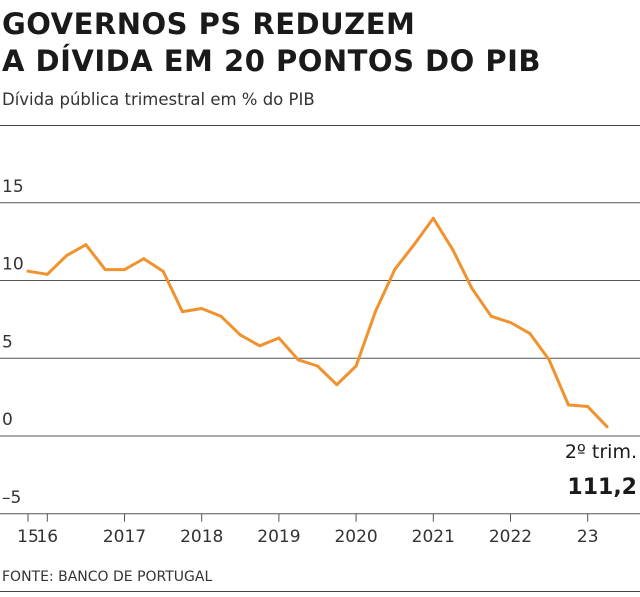 The width and height of the screenshot is (640, 597). Describe the element at coordinates (158, 99) in the screenshot. I see `chart-subtitle: Dívida pública trimestral em % do PIB` at that location.